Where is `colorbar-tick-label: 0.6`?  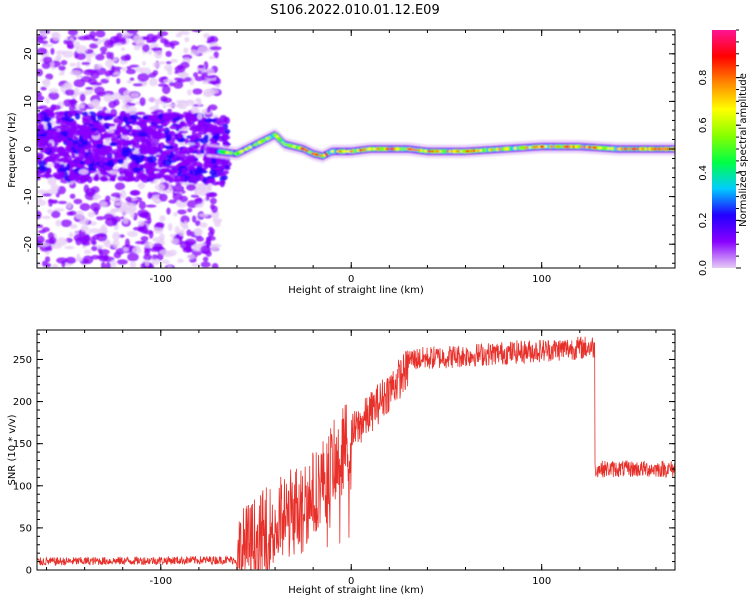 colorbar-tick-label: 0.6 is located at coordinates (703, 125).